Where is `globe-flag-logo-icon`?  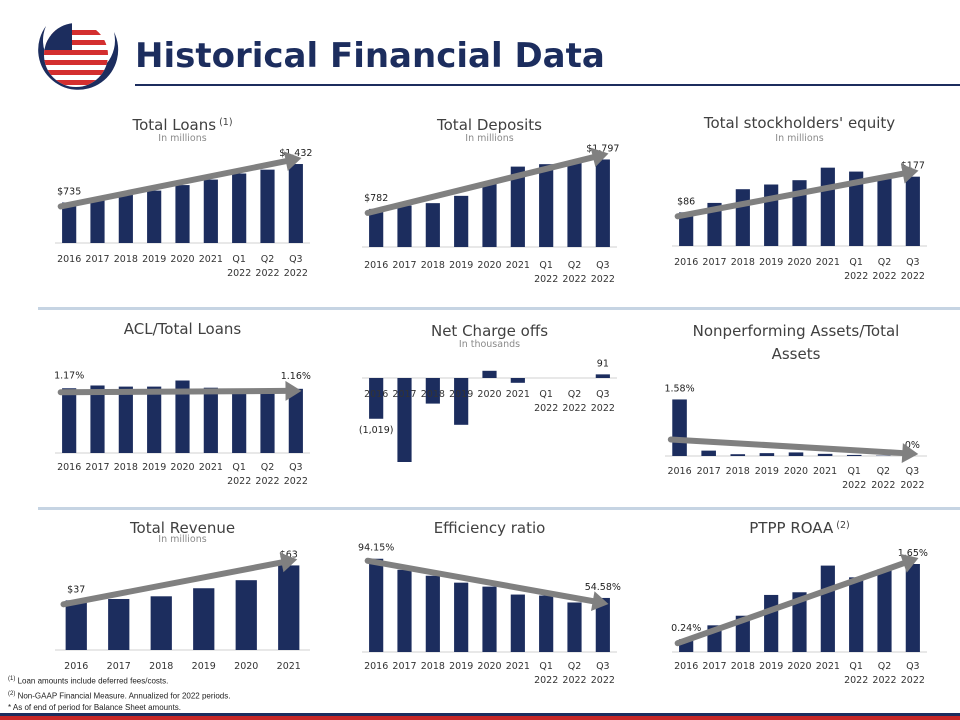 globe-flag-logo-icon is located at coordinates (78, 56).